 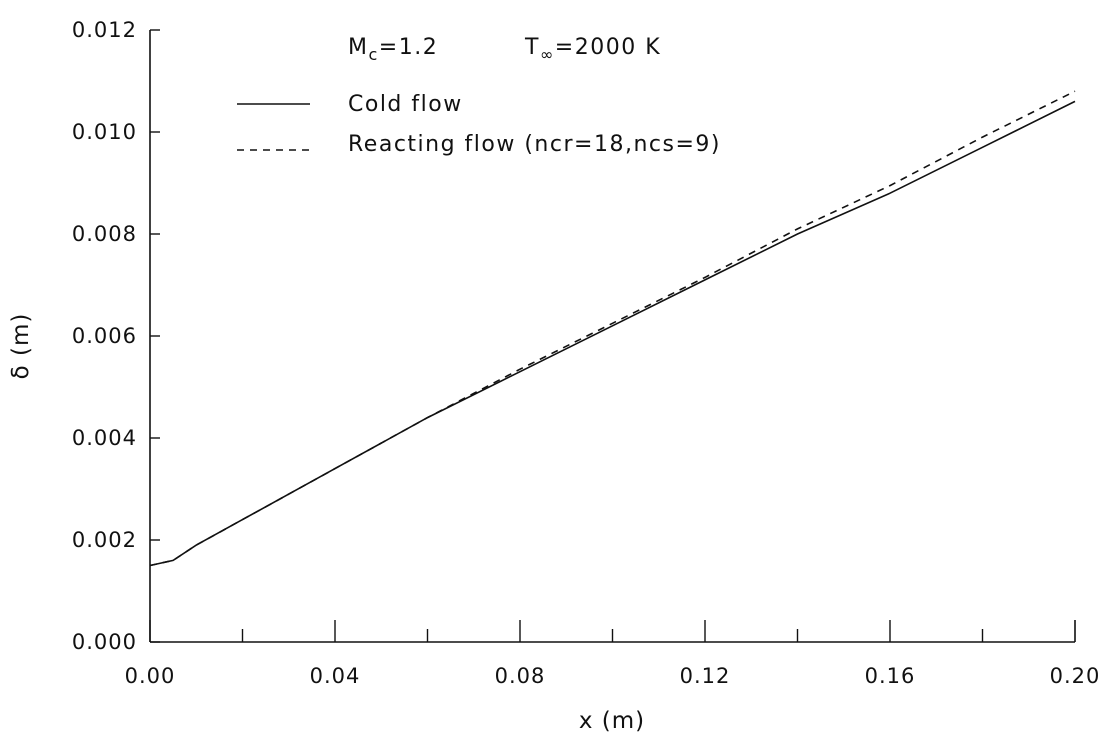 What do you see at coordinates (150, 676) in the screenshot?
I see `x-tick-label: 0.00` at bounding box center [150, 676].